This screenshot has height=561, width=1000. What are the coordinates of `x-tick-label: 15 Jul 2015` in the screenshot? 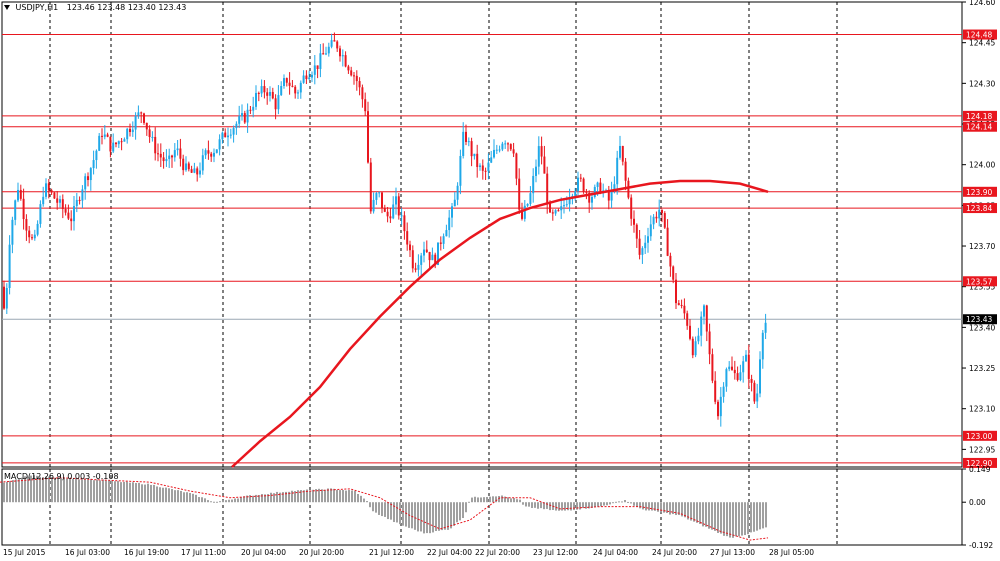 It's located at (24, 552).